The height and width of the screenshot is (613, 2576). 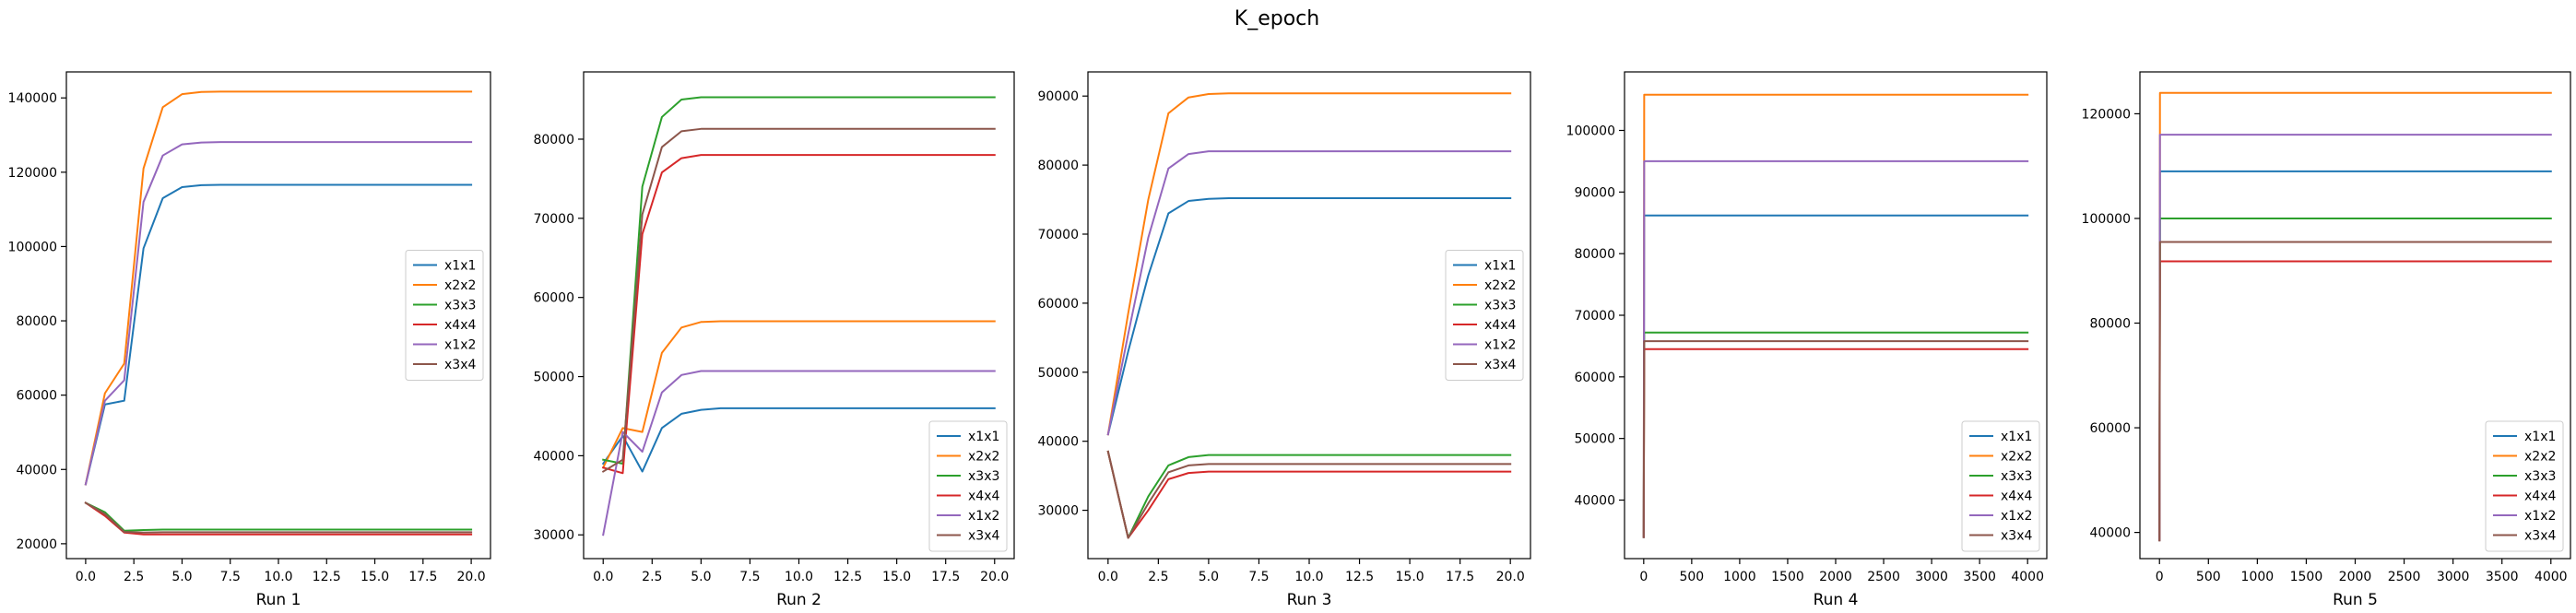 What do you see at coordinates (1643, 577) in the screenshot?
I see `x-tick-label: 0` at bounding box center [1643, 577].